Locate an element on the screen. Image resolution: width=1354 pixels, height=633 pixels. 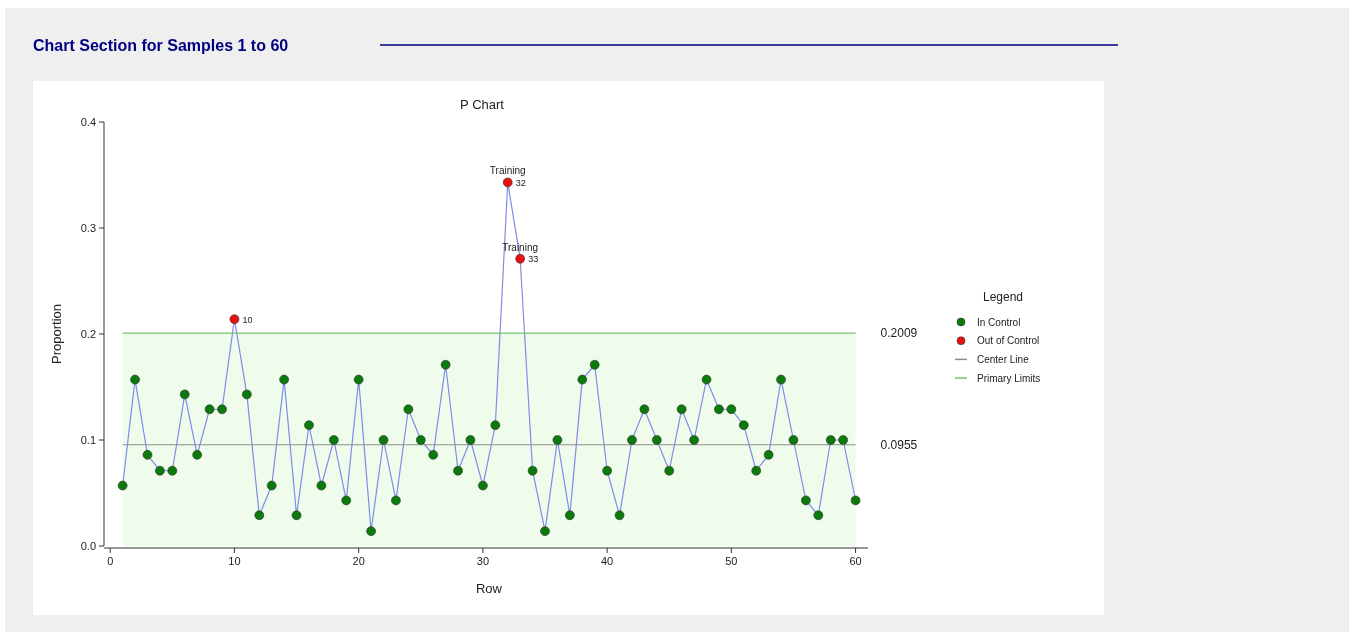
annotation: 0.2009 is located at coordinates (899, 333).